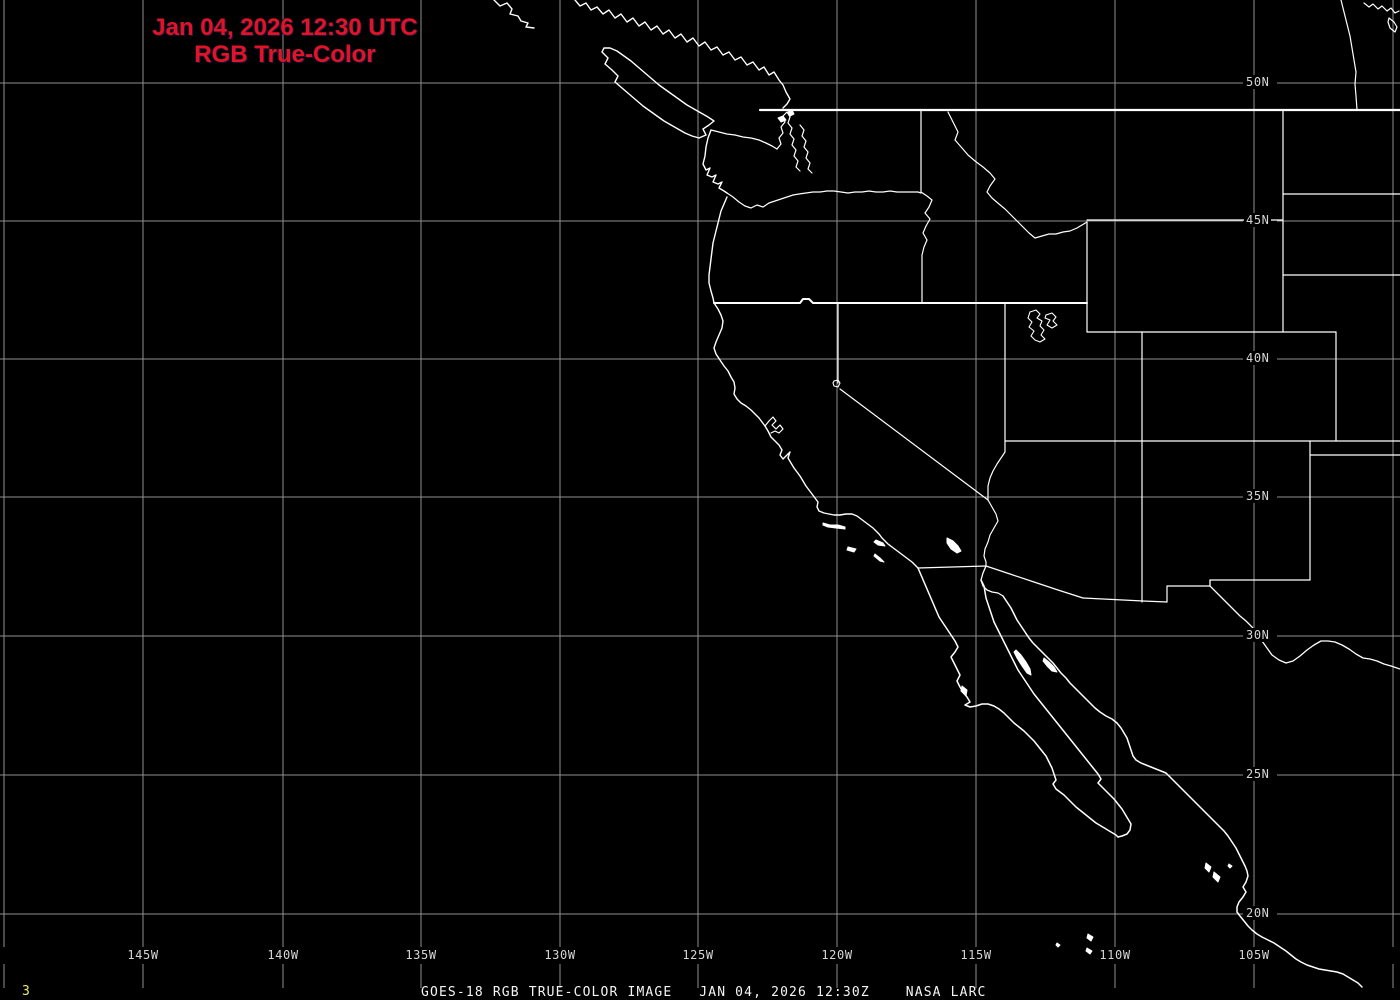 The height and width of the screenshot is (1000, 1400). Describe the element at coordinates (879, 558) in the screenshot. I see `san-clemente-island` at that location.